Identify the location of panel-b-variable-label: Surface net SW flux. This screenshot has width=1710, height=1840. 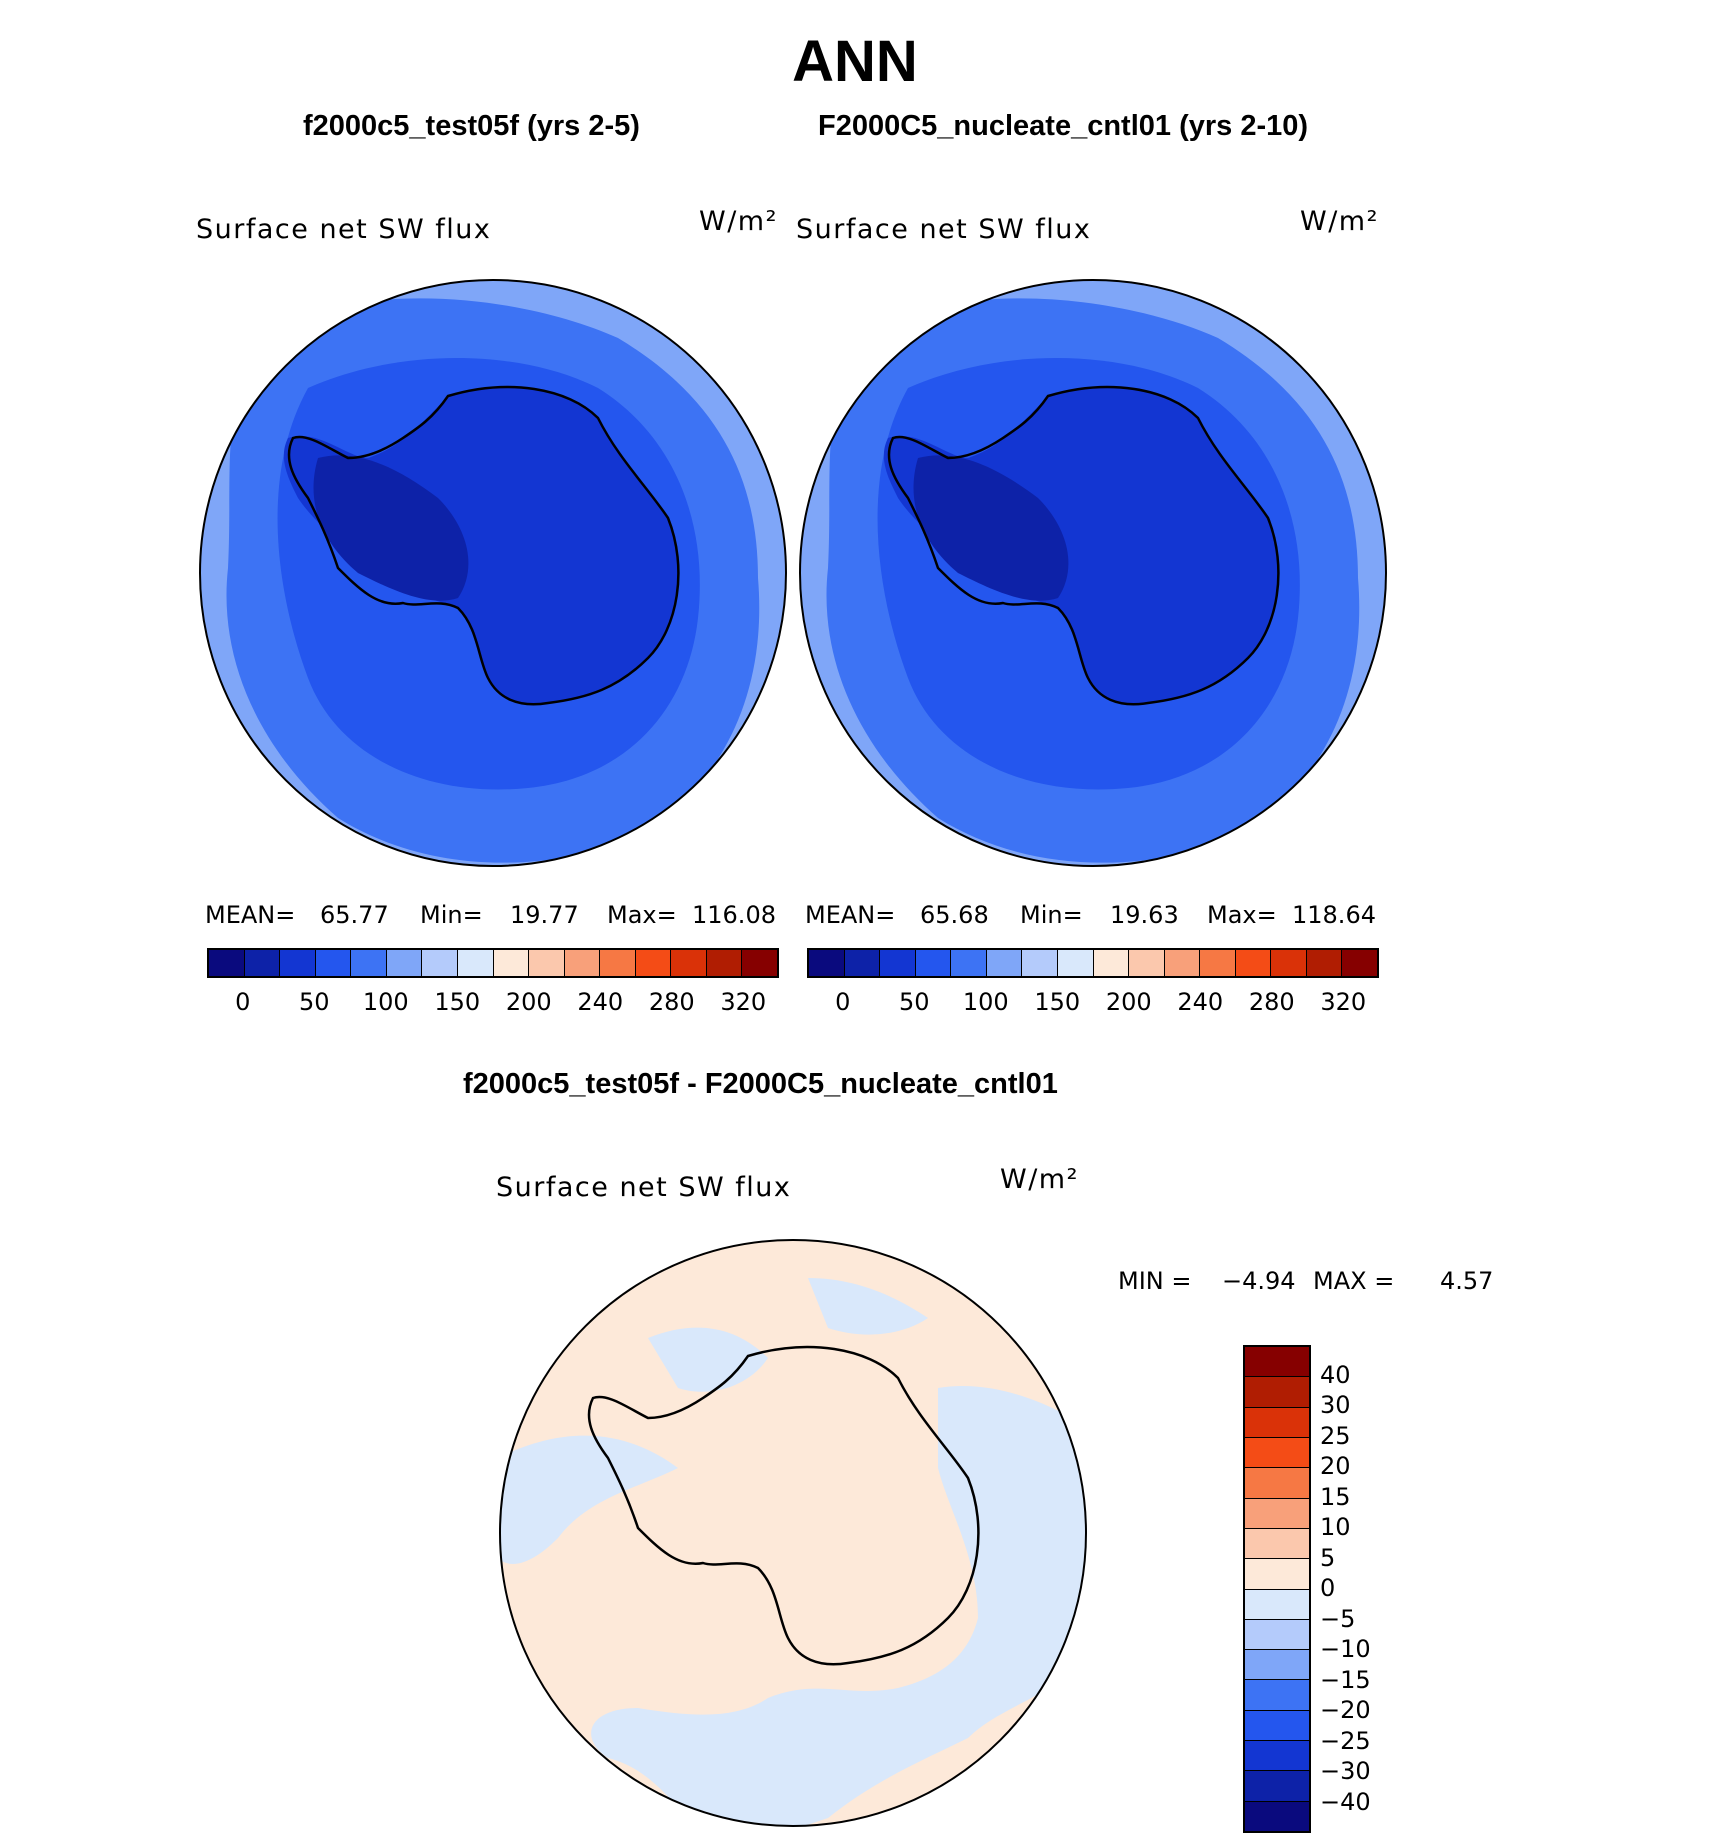
(944, 229).